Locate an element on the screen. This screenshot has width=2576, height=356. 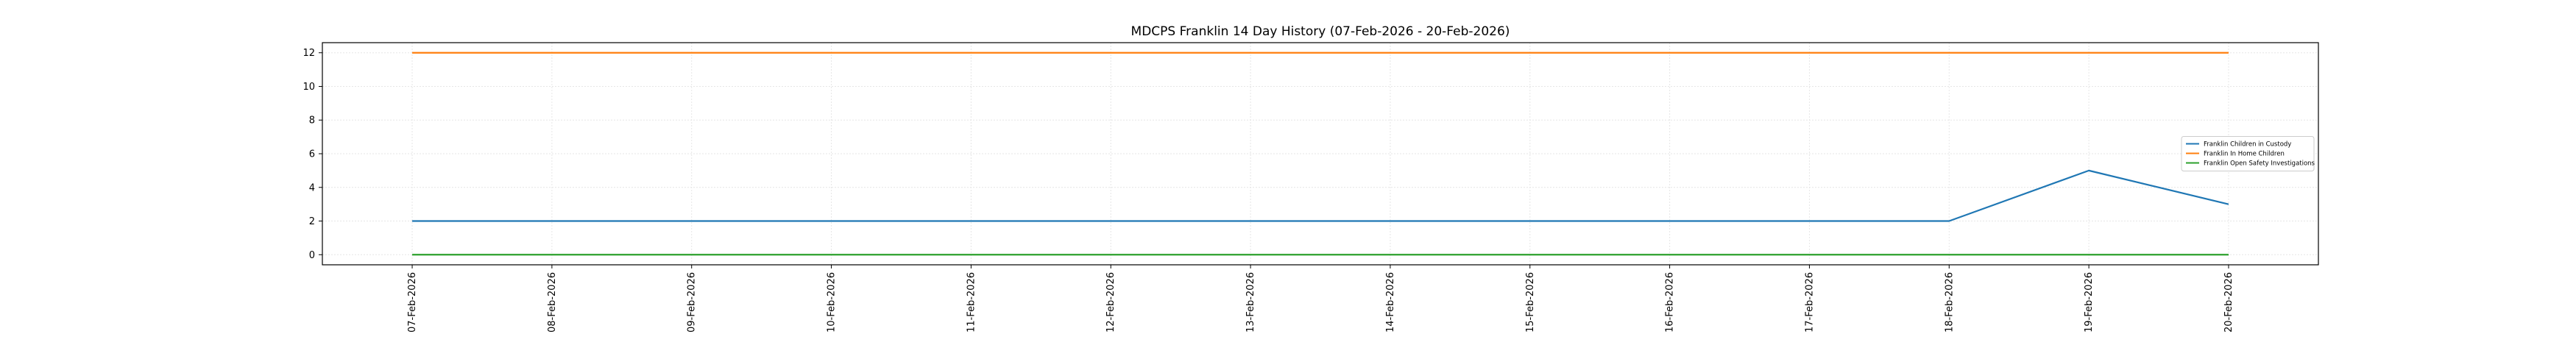
y-tick-label: 2 is located at coordinates (312, 221).